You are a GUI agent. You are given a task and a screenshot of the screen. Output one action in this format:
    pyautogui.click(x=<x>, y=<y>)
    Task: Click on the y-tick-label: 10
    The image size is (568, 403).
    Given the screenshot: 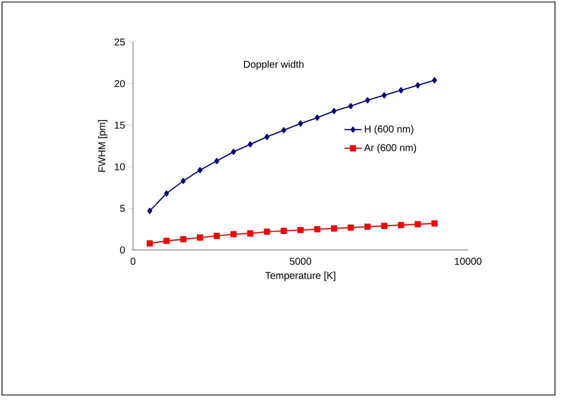 What is the action you would take?
    pyautogui.click(x=119, y=166)
    